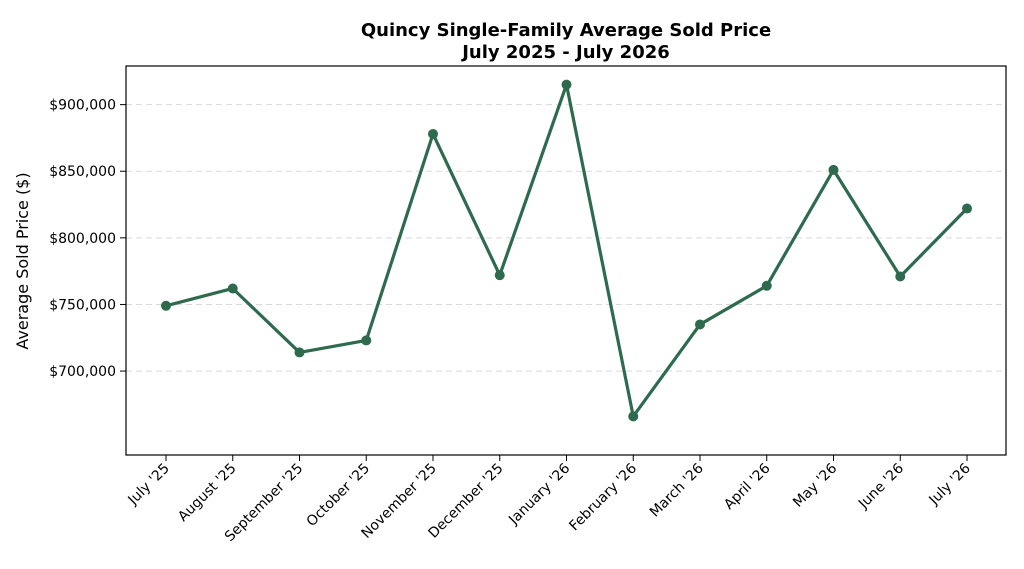  Describe the element at coordinates (338, 495) in the screenshot. I see `x-tick-label: October '25` at that location.